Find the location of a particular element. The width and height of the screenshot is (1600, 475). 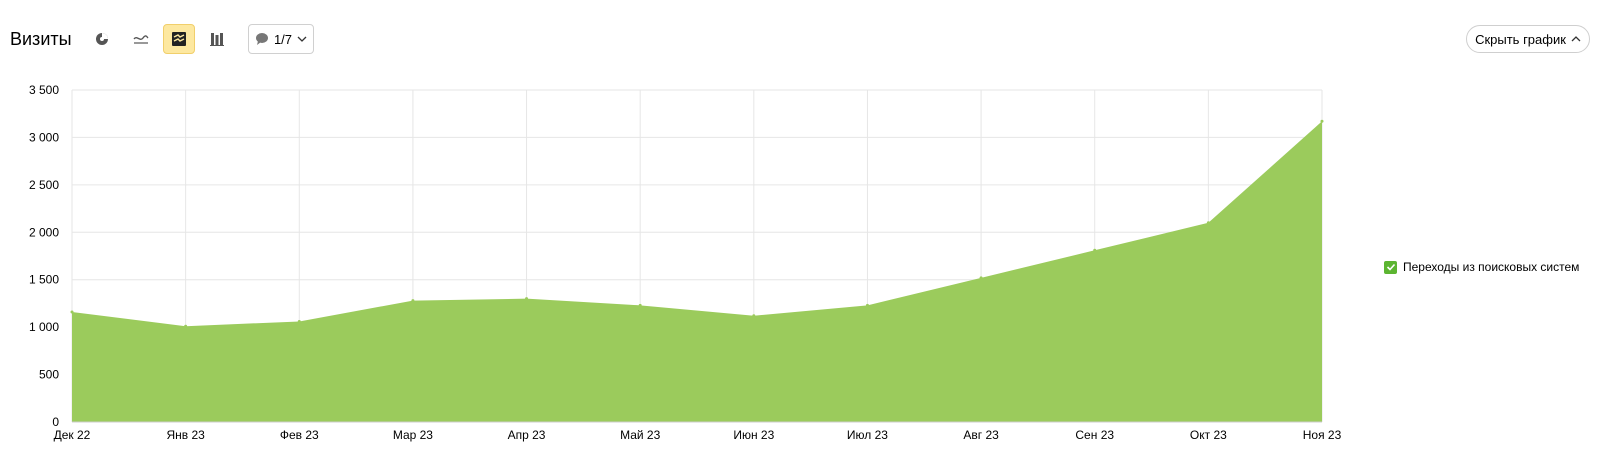

x-tick-label: Окт 23 is located at coordinates (1208, 435).